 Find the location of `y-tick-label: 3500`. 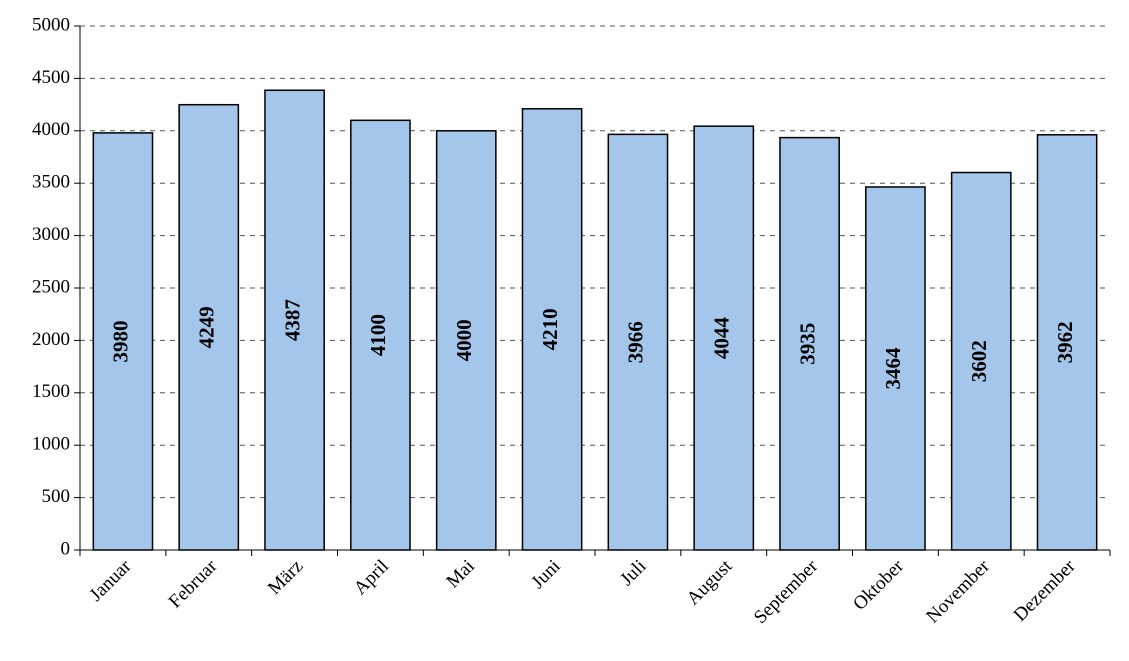

y-tick-label: 3500 is located at coordinates (51, 182).